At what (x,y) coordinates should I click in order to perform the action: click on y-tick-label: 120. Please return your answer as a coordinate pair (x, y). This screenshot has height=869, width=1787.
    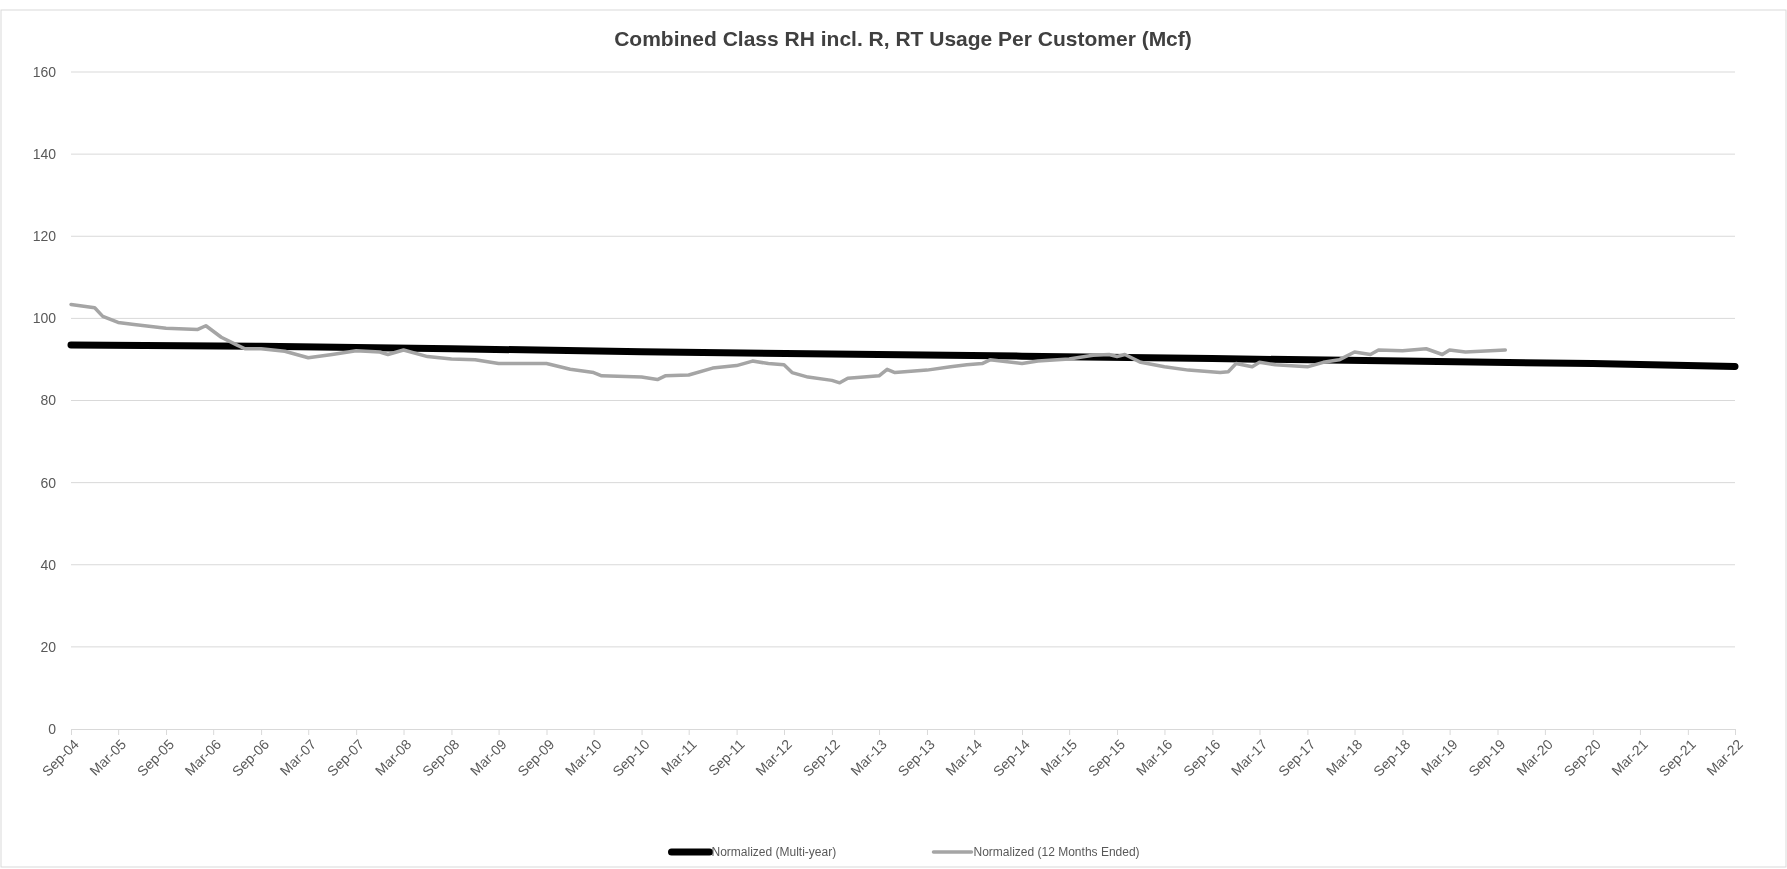
    Looking at the image, I should click on (44, 236).